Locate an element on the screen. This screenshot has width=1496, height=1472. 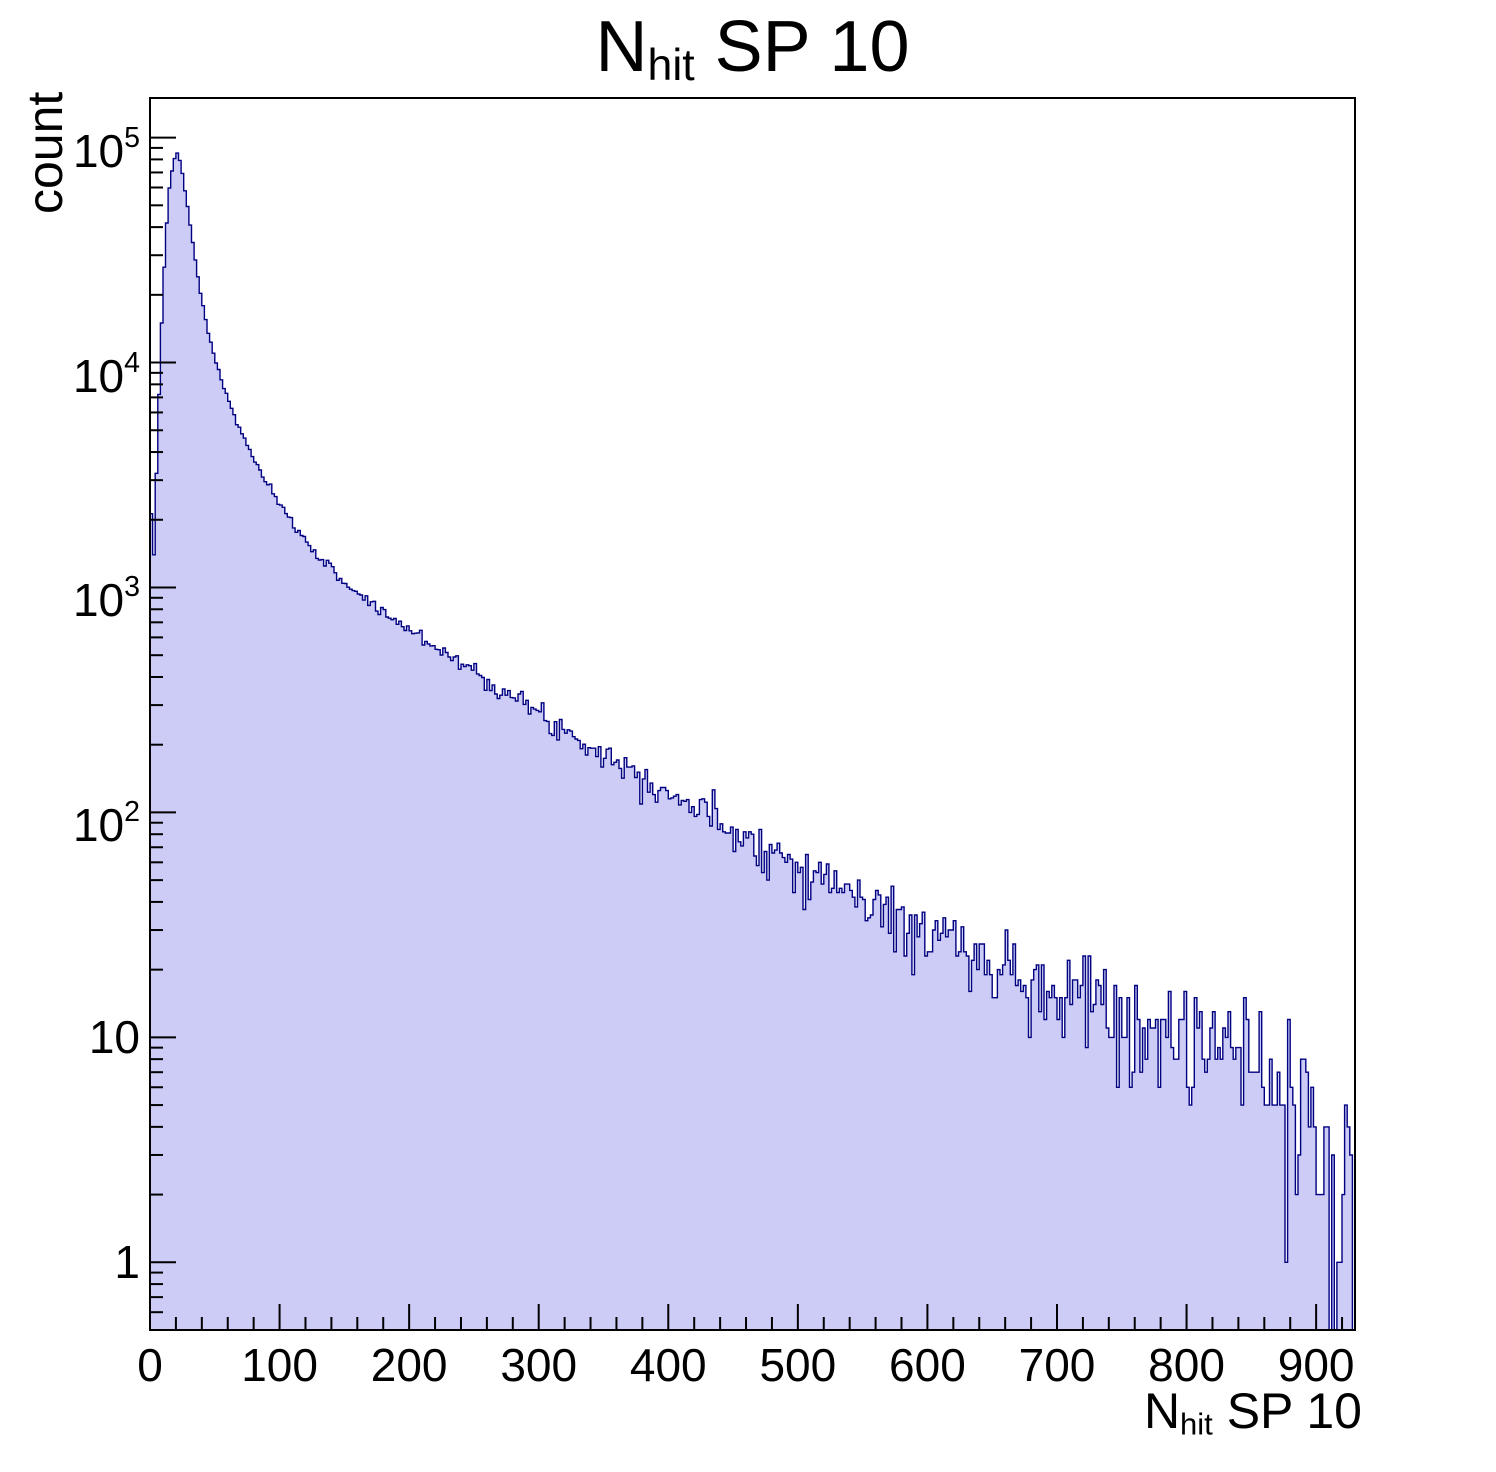
y-tick-label: 10 is located at coordinates (114, 1037).